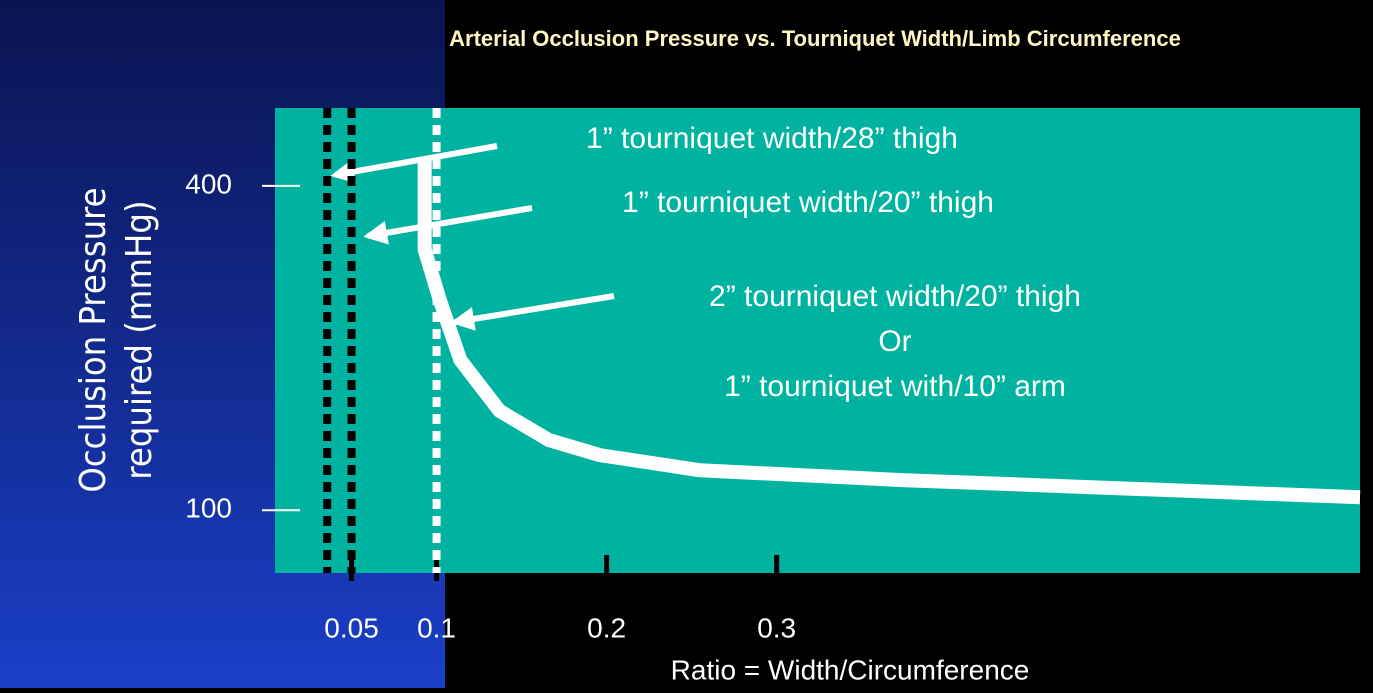 The image size is (1373, 693). I want to click on annotation: 1” tourniquet width/20” thigh, so click(808, 202).